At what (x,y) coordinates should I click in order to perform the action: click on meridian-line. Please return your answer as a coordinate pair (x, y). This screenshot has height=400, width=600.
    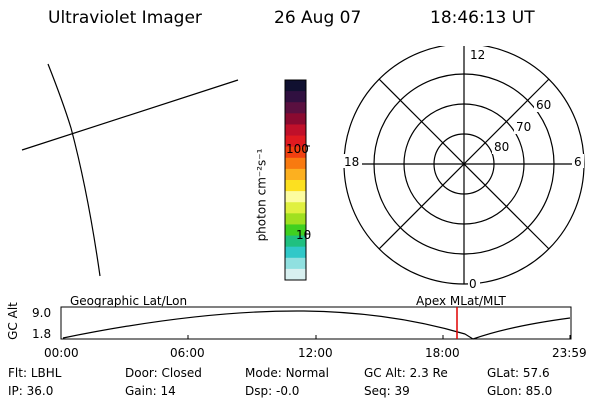
    Looking at the image, I should click on (74, 170).